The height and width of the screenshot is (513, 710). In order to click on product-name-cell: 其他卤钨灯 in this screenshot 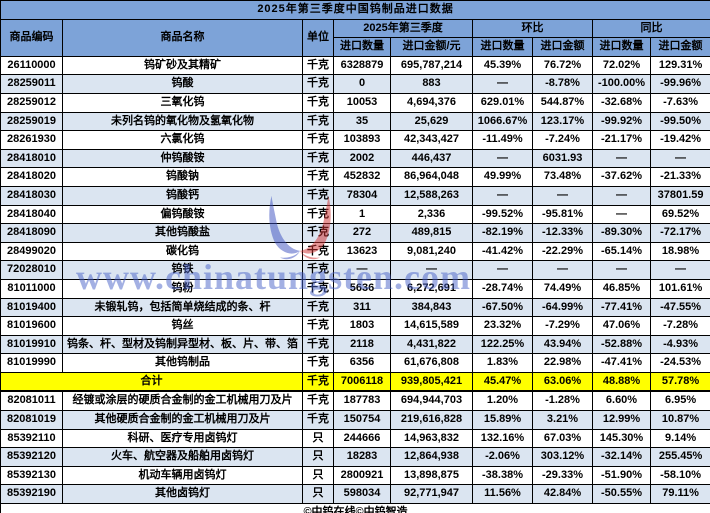, I will do `click(182, 494)`.